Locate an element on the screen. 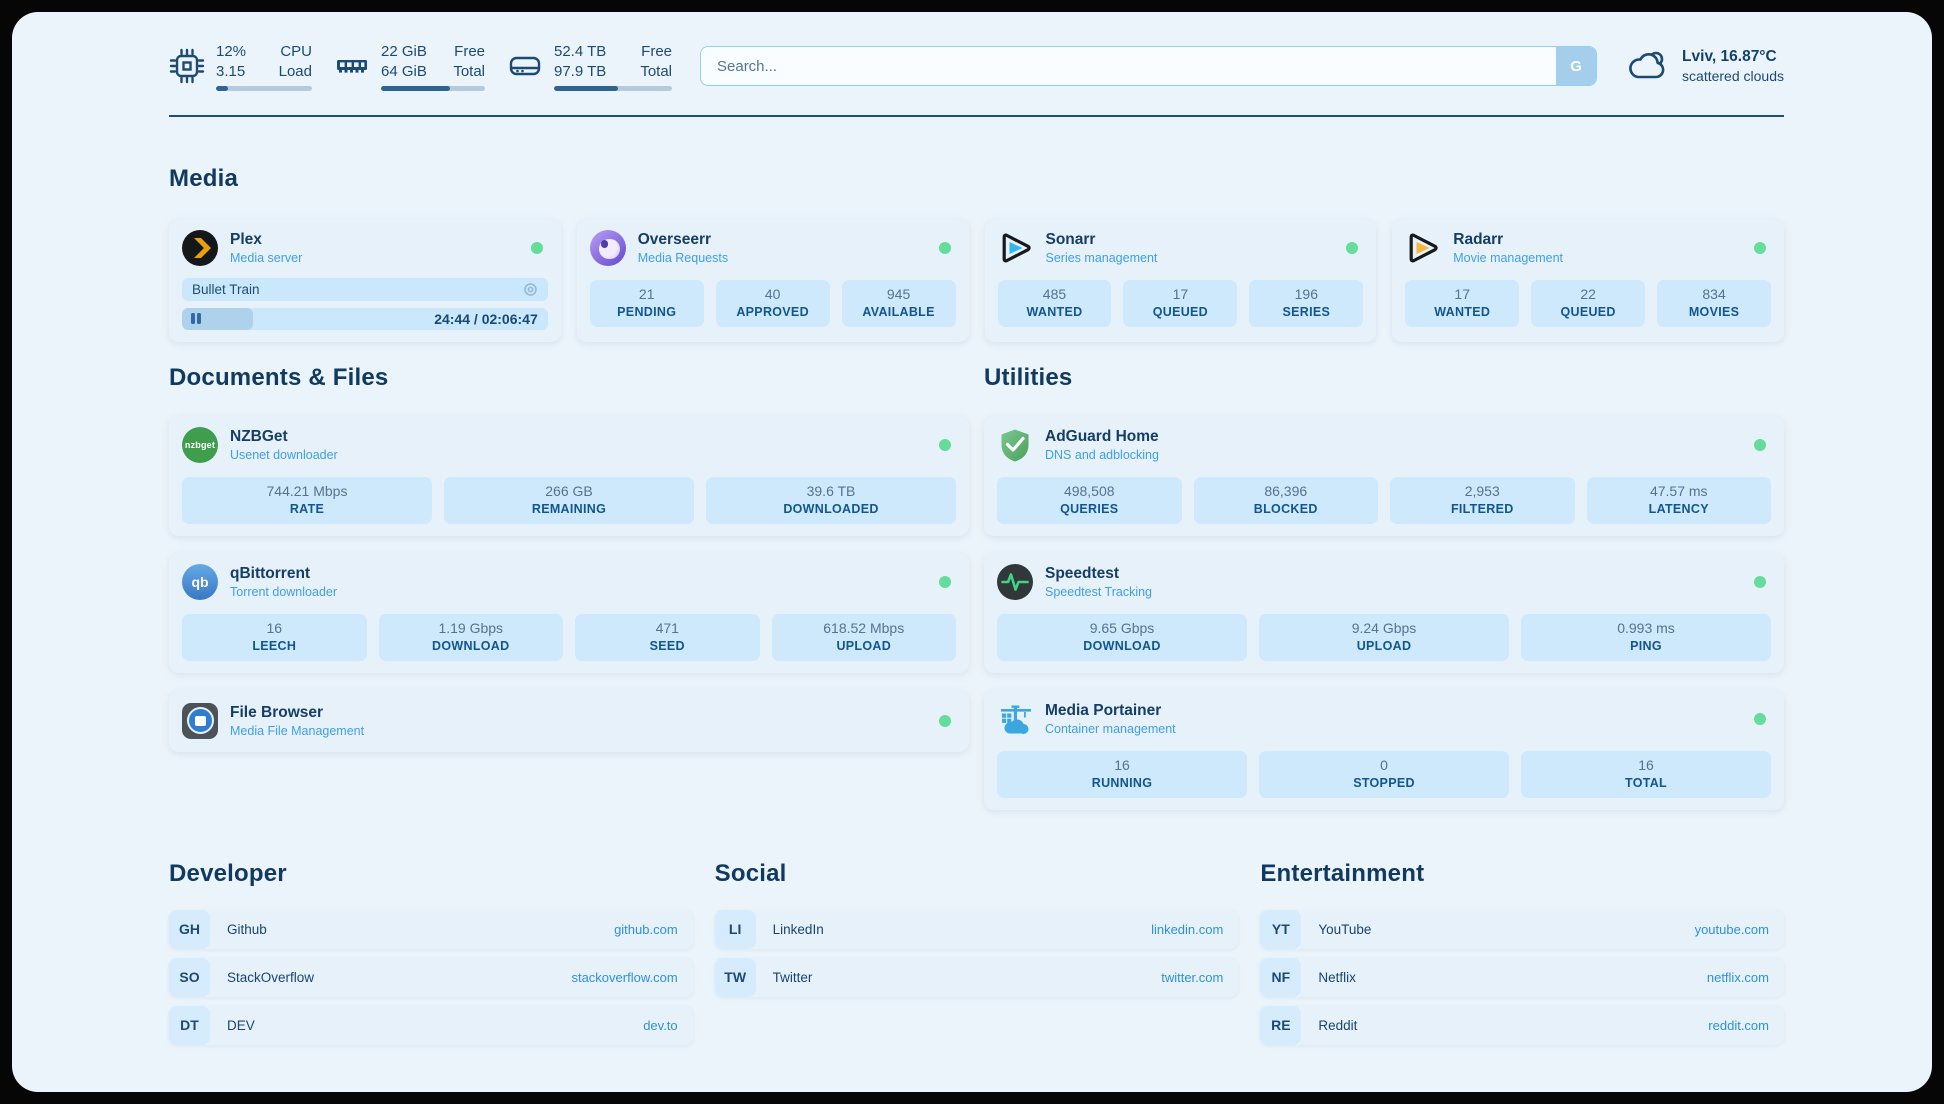 The width and height of the screenshot is (1944, 1104). stats-row: 17 WANTED 22 QUEUED 834 MOVIES is located at coordinates (1588, 303).